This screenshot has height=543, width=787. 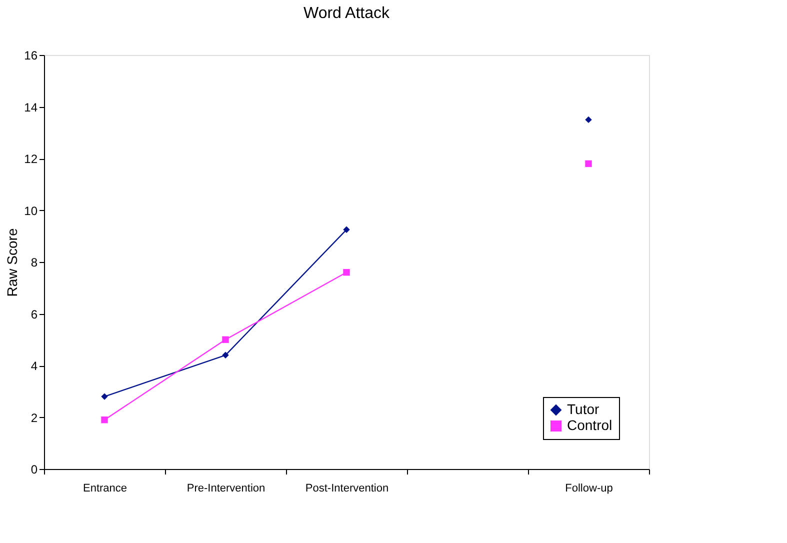 I want to click on x-tick-label: Entrance, so click(x=105, y=488).